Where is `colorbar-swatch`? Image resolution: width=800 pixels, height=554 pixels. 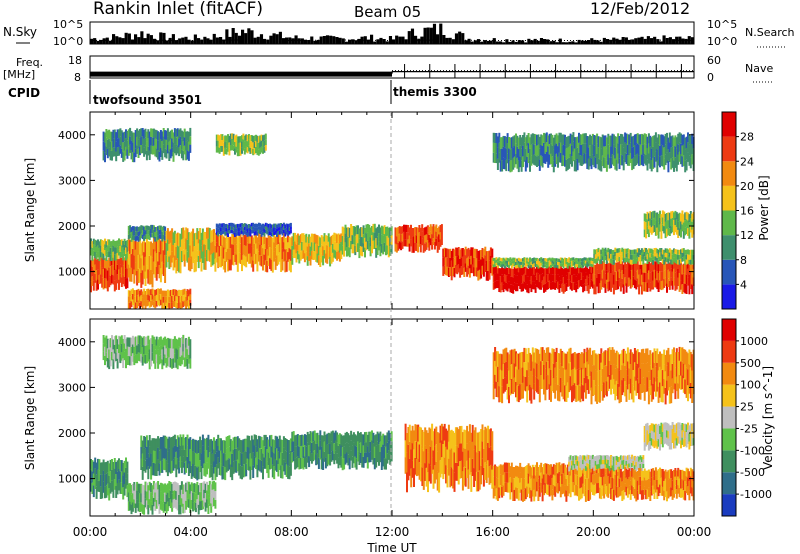 colorbar-swatch is located at coordinates (729, 149).